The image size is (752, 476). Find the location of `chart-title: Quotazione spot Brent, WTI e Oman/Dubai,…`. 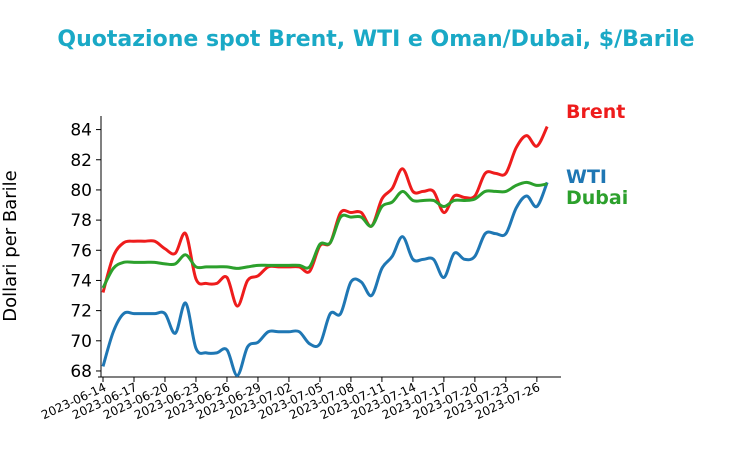

chart-title: Quotazione spot Brent, WTI e Oman/Dubai,… is located at coordinates (375, 39).